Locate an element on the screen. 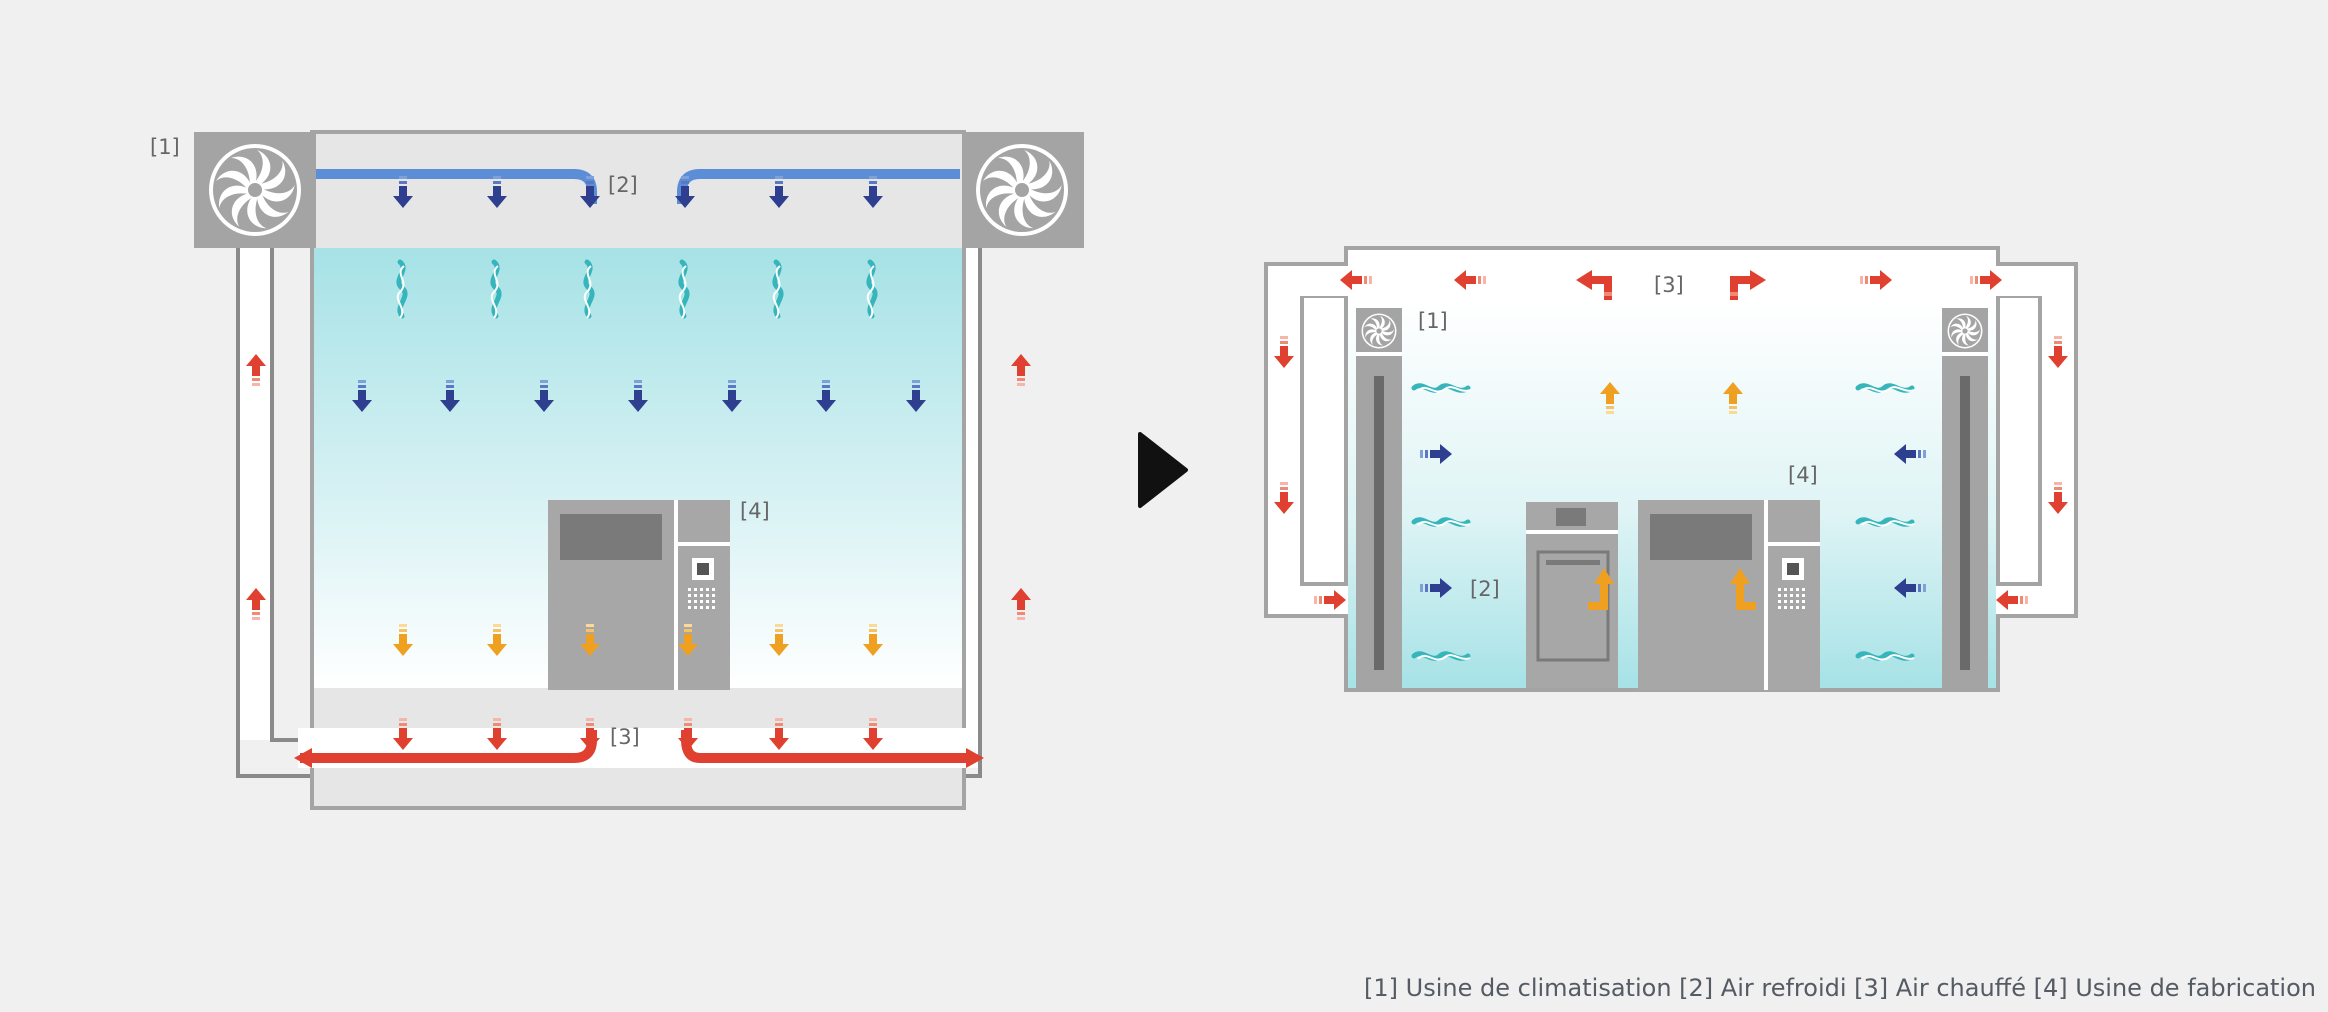 This screenshot has height=1012, width=2328. left-machine is located at coordinates (639, 595).